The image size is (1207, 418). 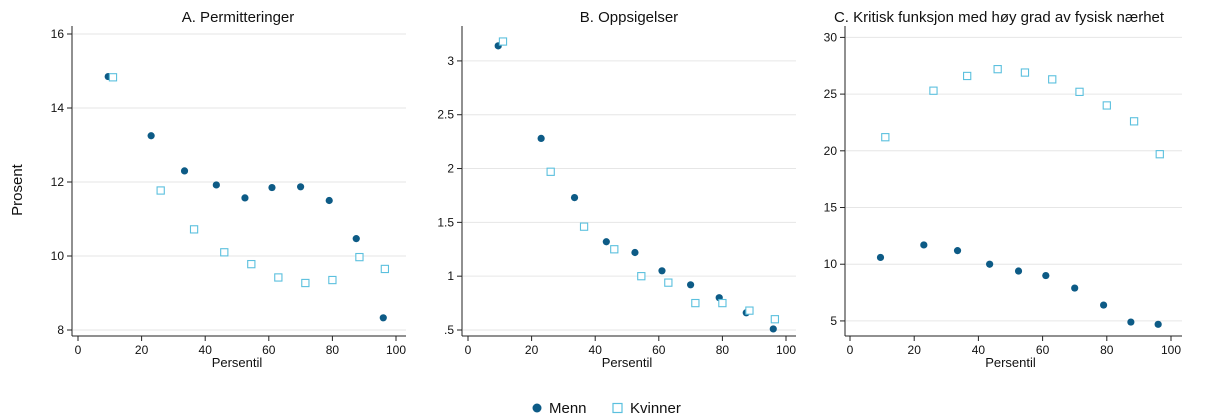 What do you see at coordinates (831, 208) in the screenshot?
I see `y-tick-label: 15` at bounding box center [831, 208].